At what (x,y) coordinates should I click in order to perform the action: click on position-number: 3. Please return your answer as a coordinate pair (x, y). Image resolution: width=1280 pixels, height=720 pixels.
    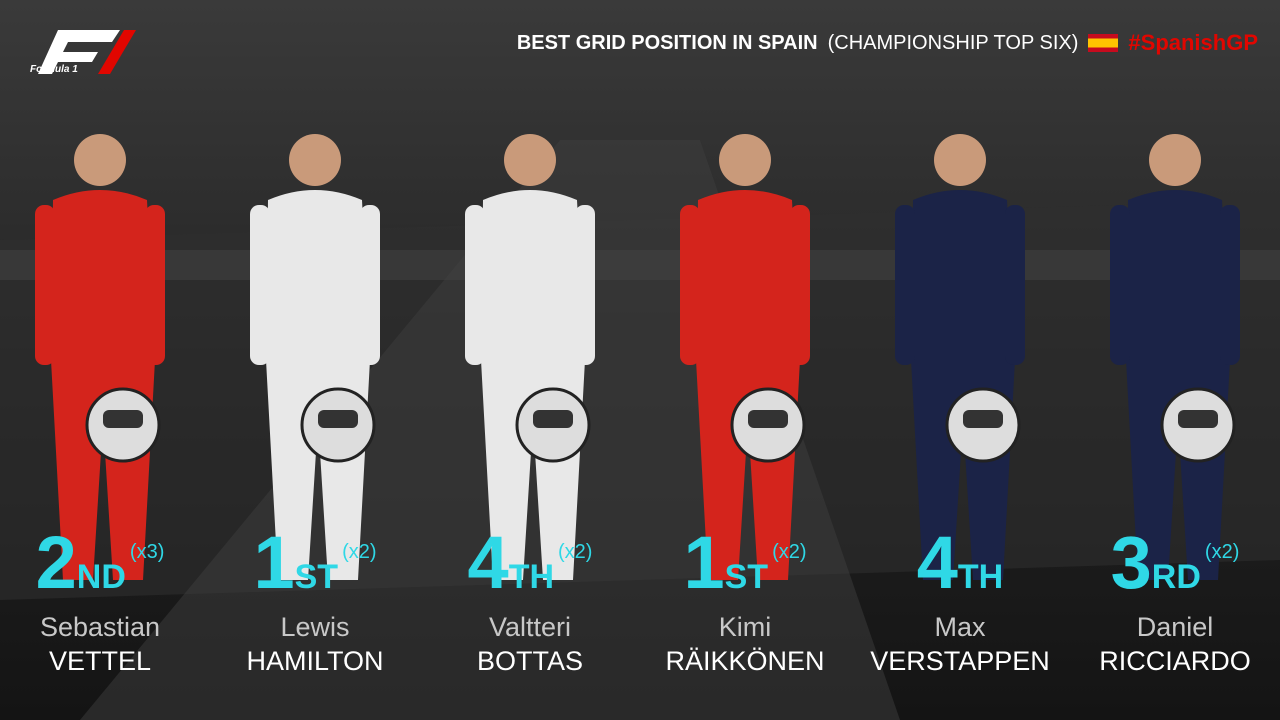
    Looking at the image, I should click on (1131, 562).